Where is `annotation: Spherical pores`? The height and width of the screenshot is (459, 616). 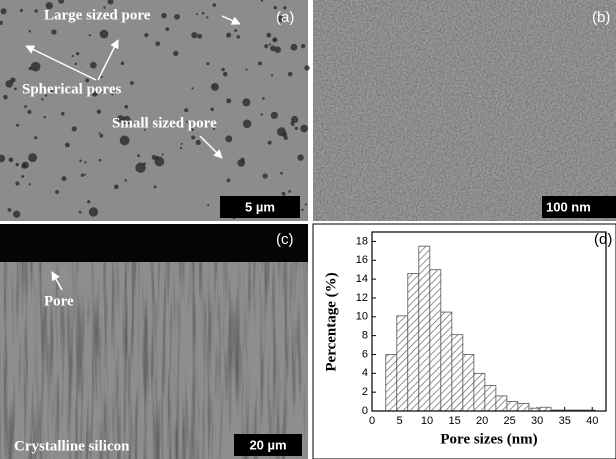
annotation: Spherical pores is located at coordinates (71, 89).